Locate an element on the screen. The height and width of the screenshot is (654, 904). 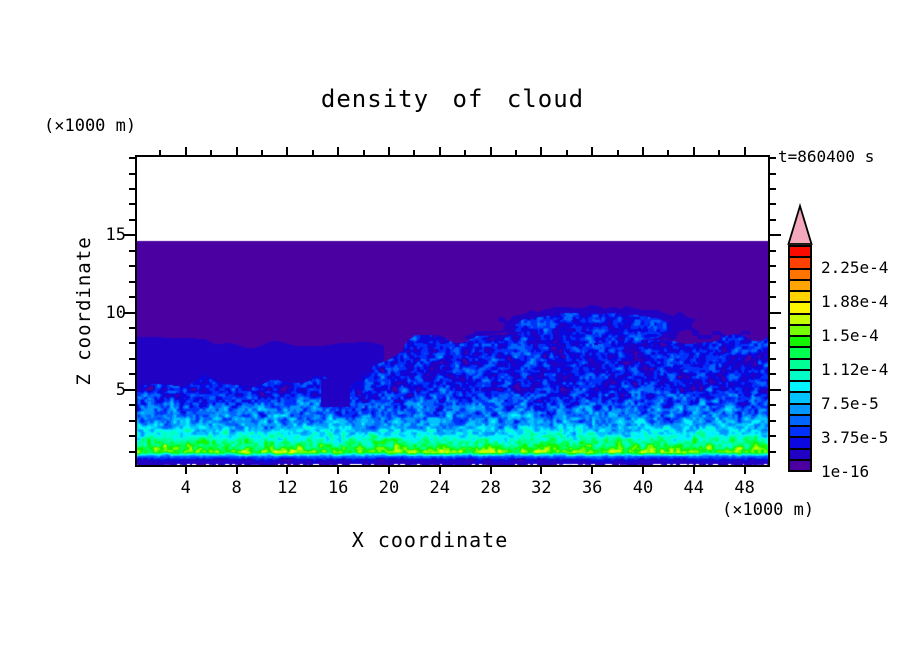
x-tick-label: 24 is located at coordinates (440, 488).